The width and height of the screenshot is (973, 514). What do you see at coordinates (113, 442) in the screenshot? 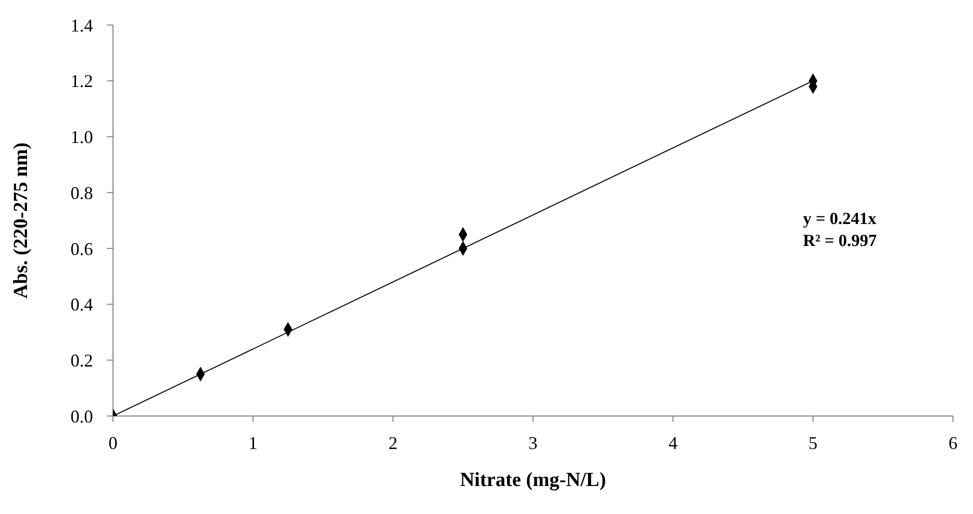
I see `x-tick-label: 0` at bounding box center [113, 442].